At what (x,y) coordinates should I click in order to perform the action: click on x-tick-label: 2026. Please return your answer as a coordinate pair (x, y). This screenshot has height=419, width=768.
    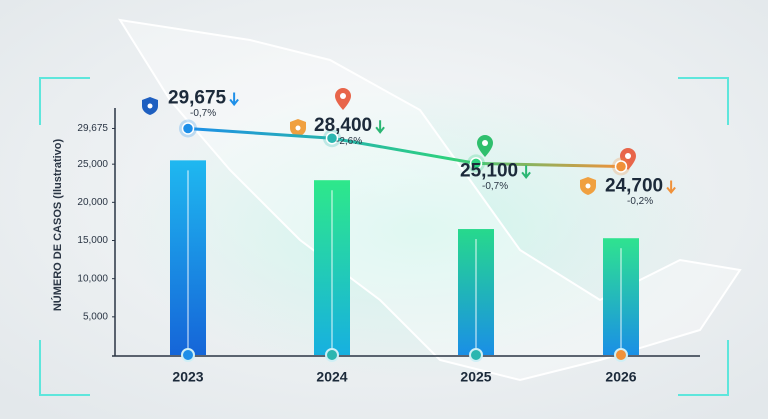
    Looking at the image, I should click on (620, 377).